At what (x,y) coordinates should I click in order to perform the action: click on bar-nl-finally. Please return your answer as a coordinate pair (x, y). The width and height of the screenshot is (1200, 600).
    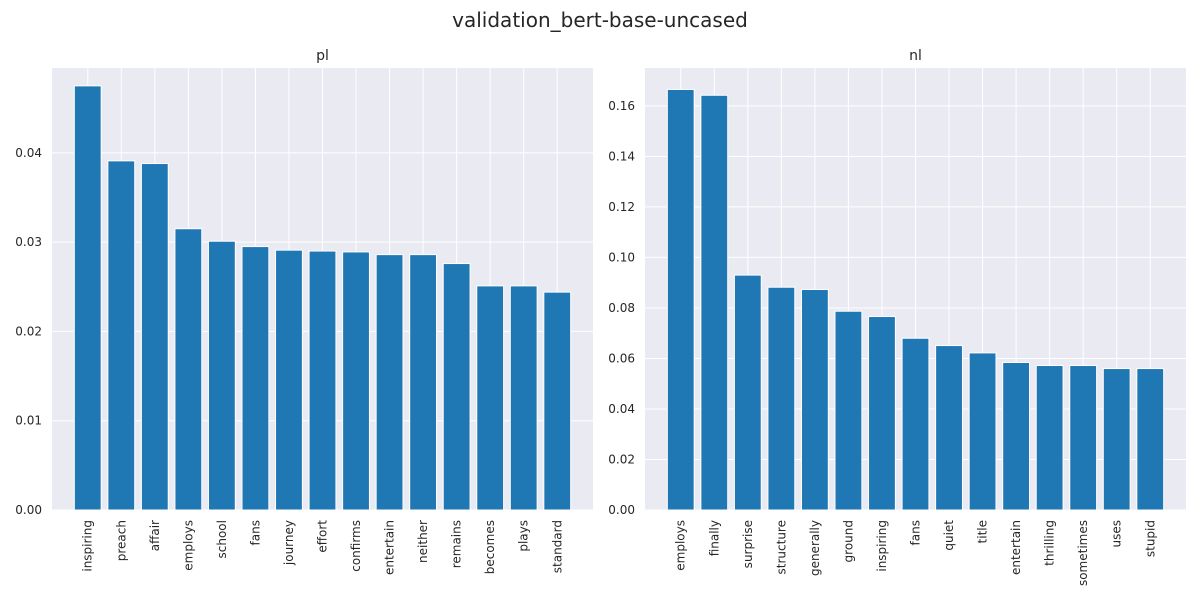
    Looking at the image, I should click on (714, 302).